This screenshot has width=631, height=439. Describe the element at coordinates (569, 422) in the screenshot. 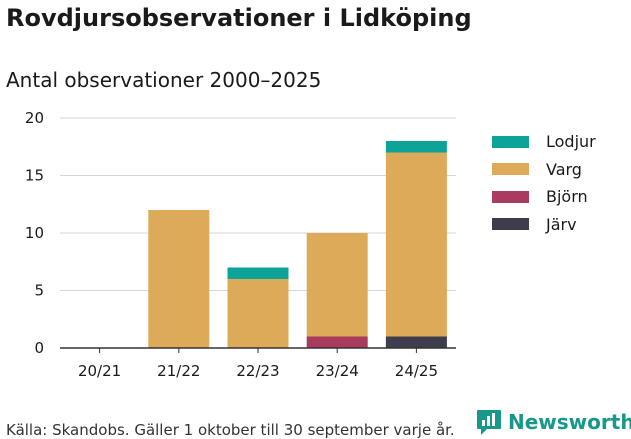

I see `brand-name: Newsworthy` at that location.